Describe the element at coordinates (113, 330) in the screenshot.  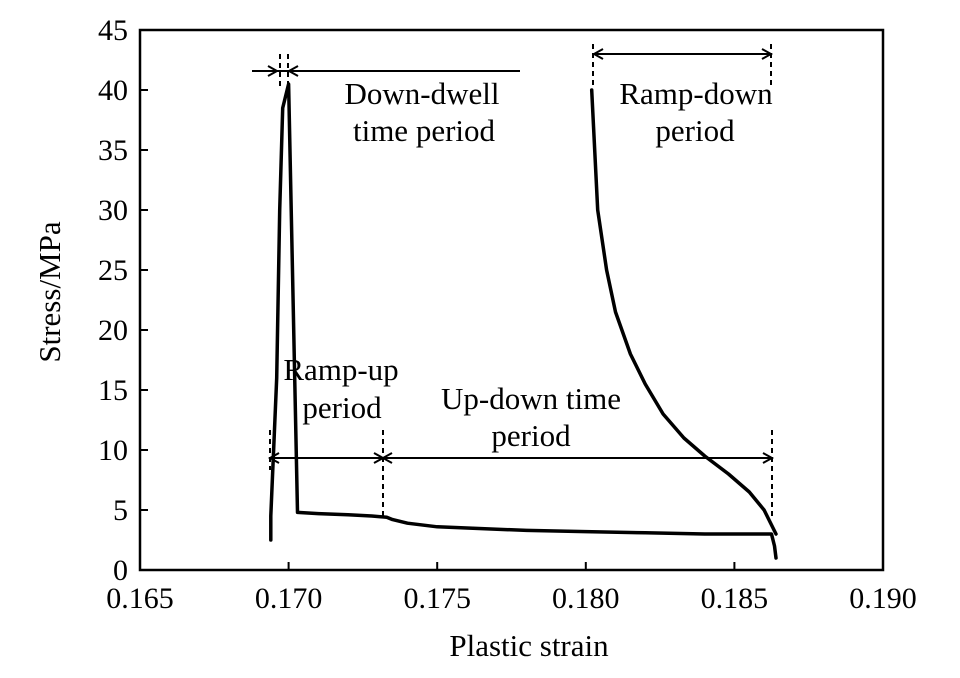
I see `y-tick-label: 20` at that location.